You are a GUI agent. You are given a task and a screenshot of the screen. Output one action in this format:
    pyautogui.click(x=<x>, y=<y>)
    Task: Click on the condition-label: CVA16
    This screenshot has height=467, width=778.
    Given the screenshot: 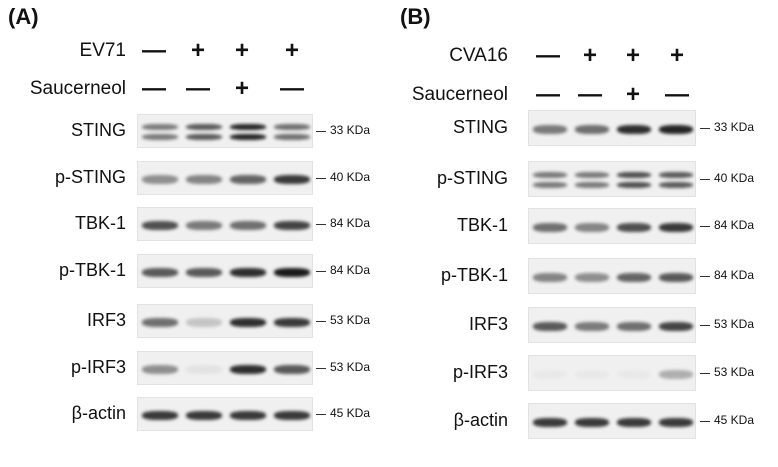 What is the action you would take?
    pyautogui.click(x=478, y=55)
    